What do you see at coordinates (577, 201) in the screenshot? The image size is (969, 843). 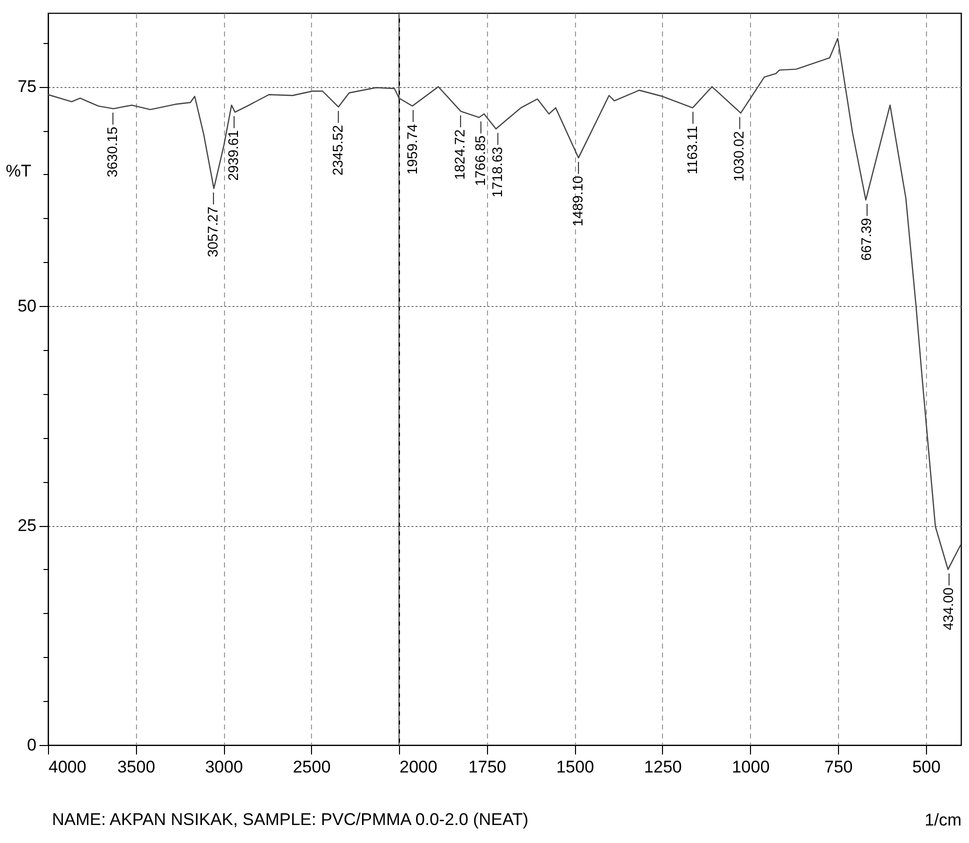 I see `annotation: 1489.10` at bounding box center [577, 201].